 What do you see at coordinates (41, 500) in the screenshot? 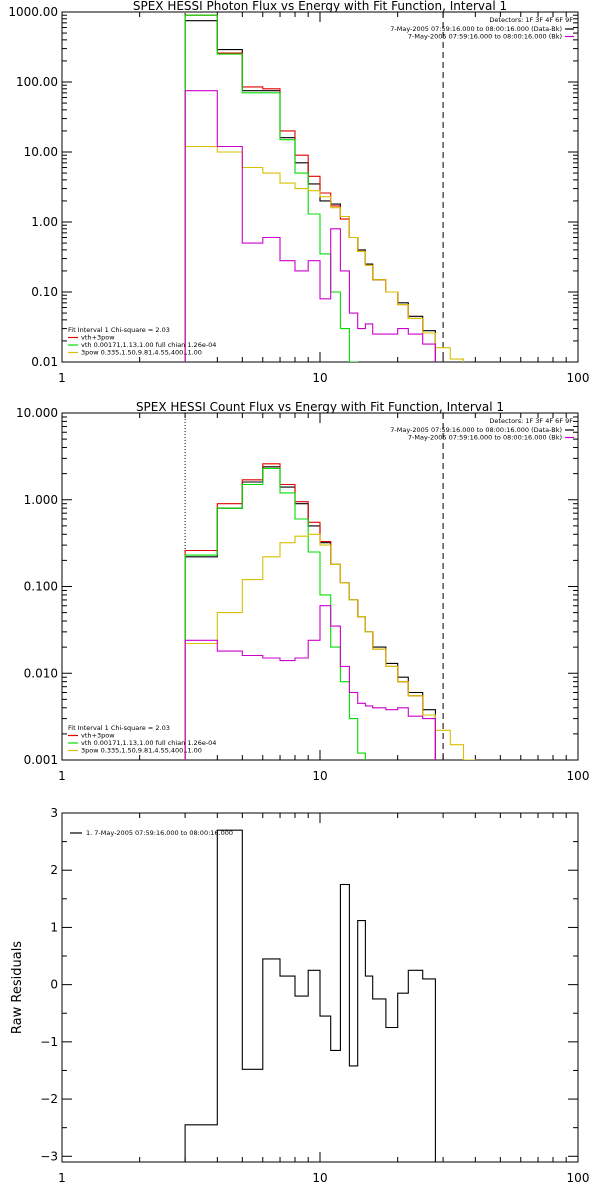
I see `y-tick-label: 1.000` at bounding box center [41, 500].